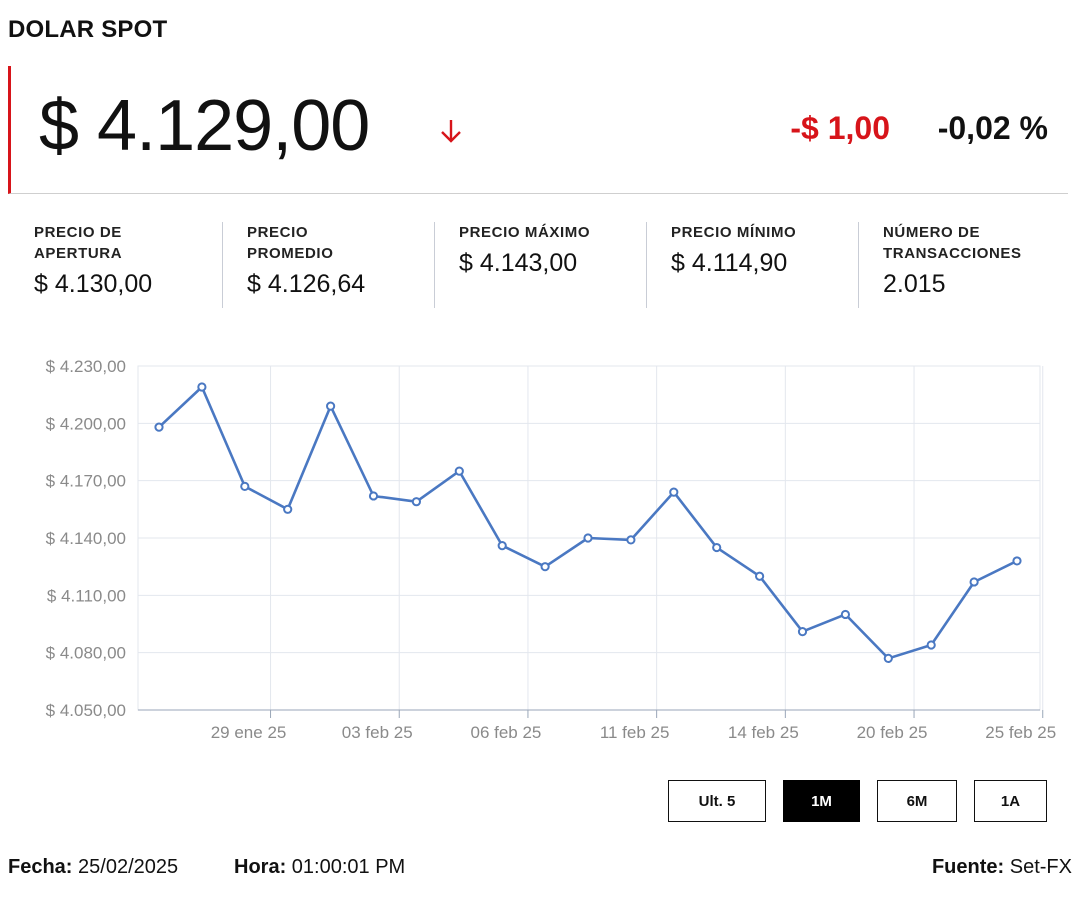  What do you see at coordinates (729, 263) in the screenshot?
I see `stat-value: $ 4.114,90` at bounding box center [729, 263].